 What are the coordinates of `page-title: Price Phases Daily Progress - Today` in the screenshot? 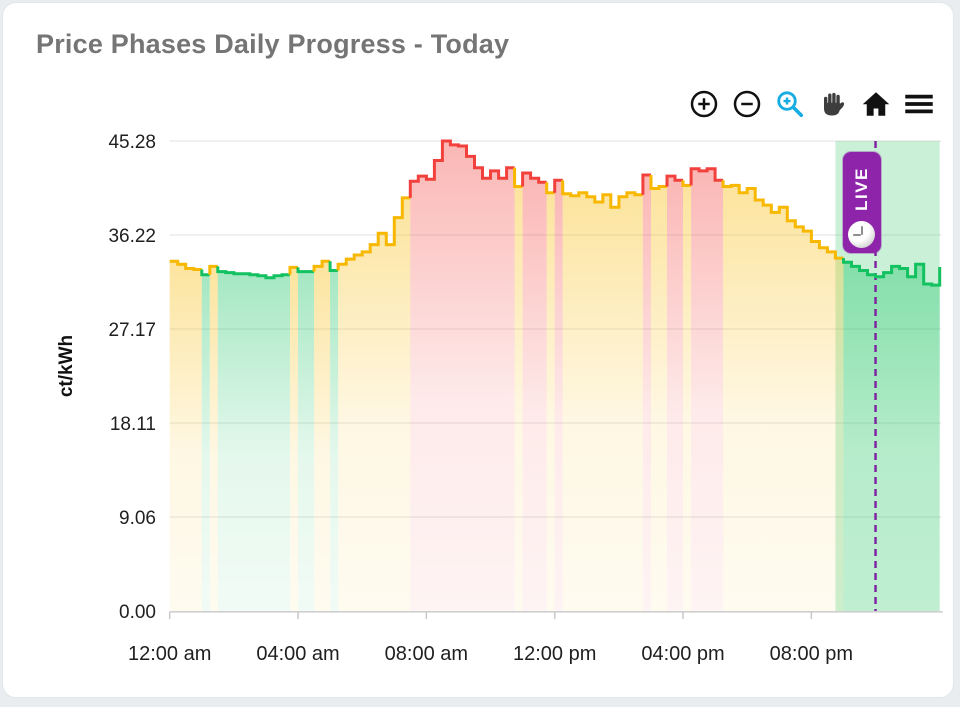 It's located at (273, 44).